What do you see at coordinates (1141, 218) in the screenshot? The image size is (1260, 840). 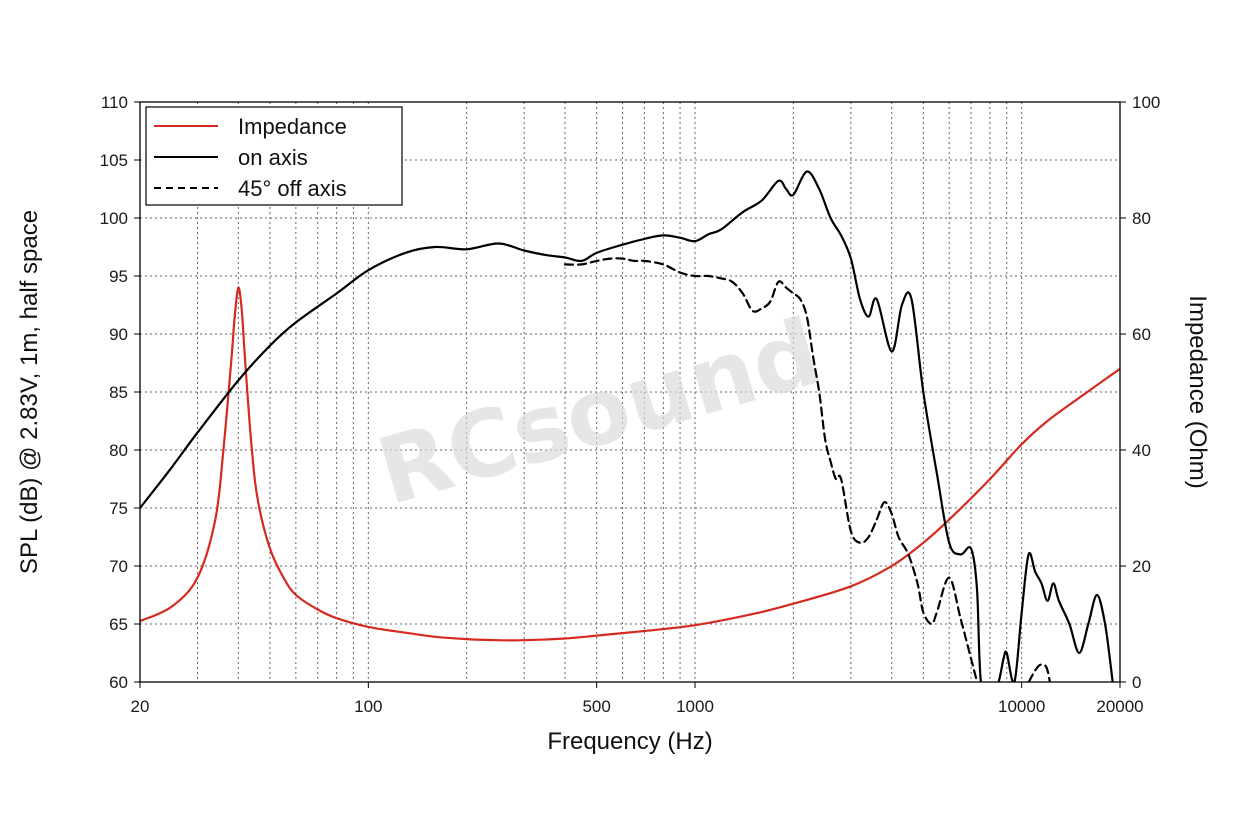 I see `y2-tick-label: 80` at bounding box center [1141, 218].